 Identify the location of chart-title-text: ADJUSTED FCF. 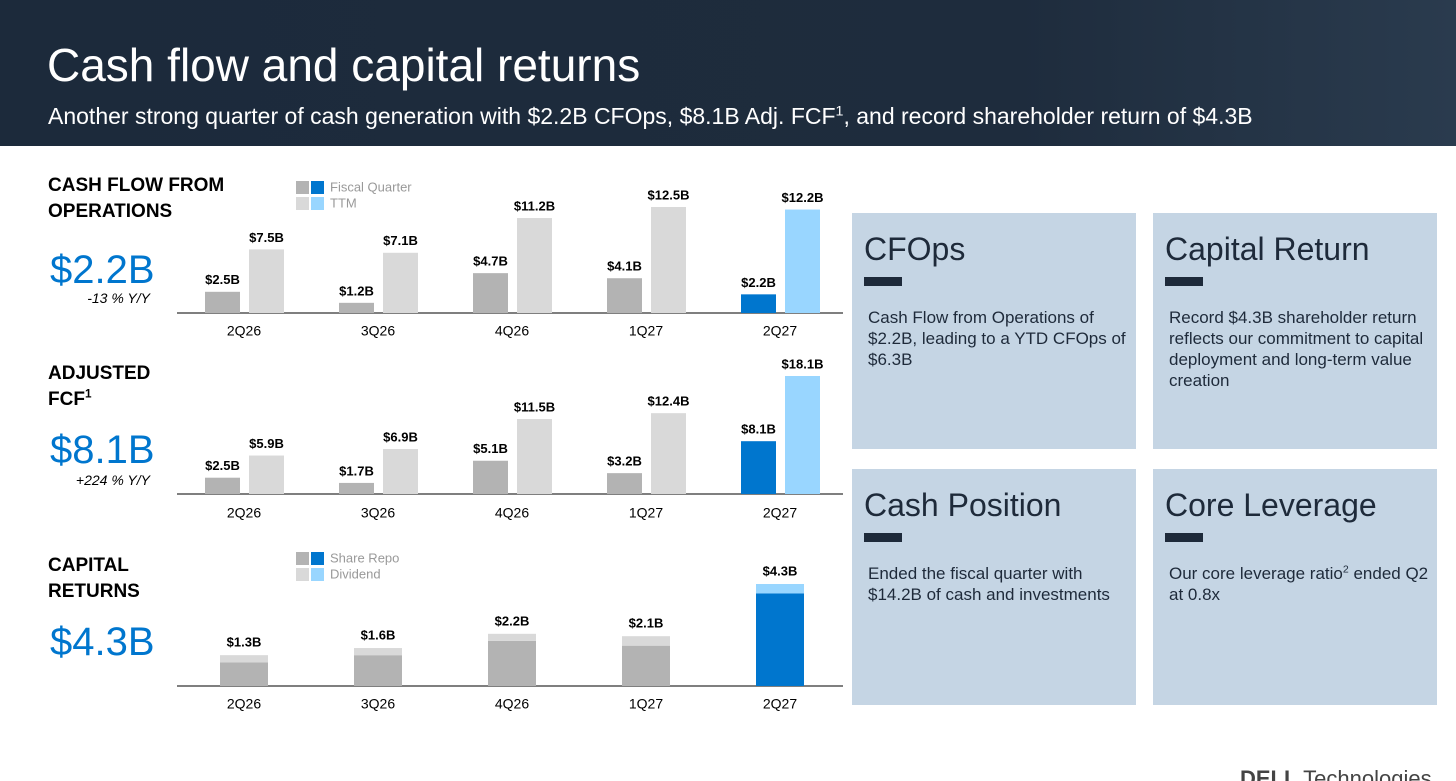
(99, 386).